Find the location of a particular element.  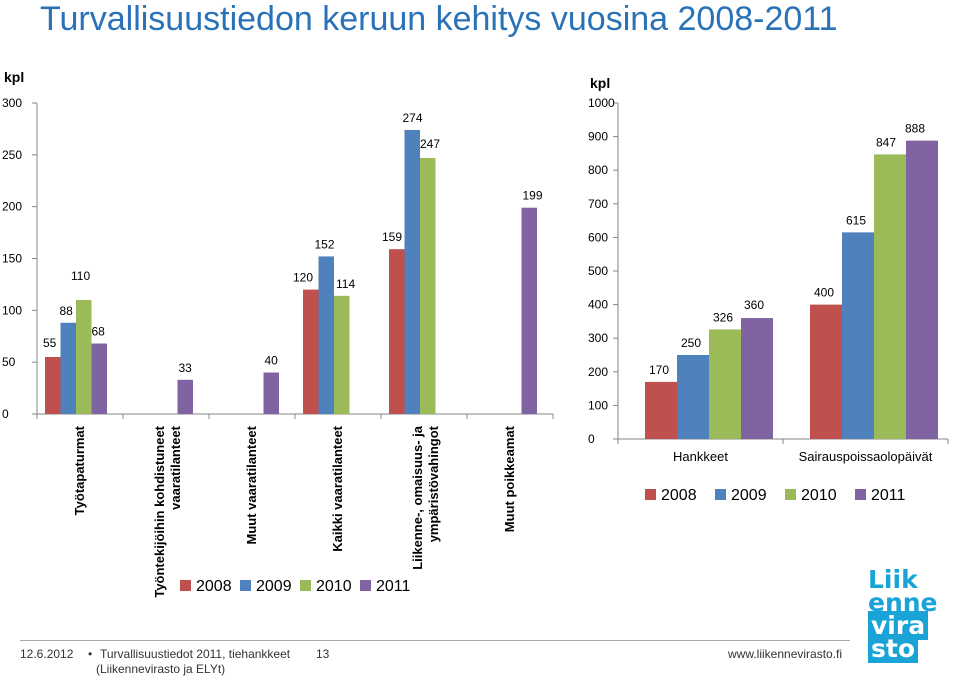

data-label: 120 is located at coordinates (303, 278).